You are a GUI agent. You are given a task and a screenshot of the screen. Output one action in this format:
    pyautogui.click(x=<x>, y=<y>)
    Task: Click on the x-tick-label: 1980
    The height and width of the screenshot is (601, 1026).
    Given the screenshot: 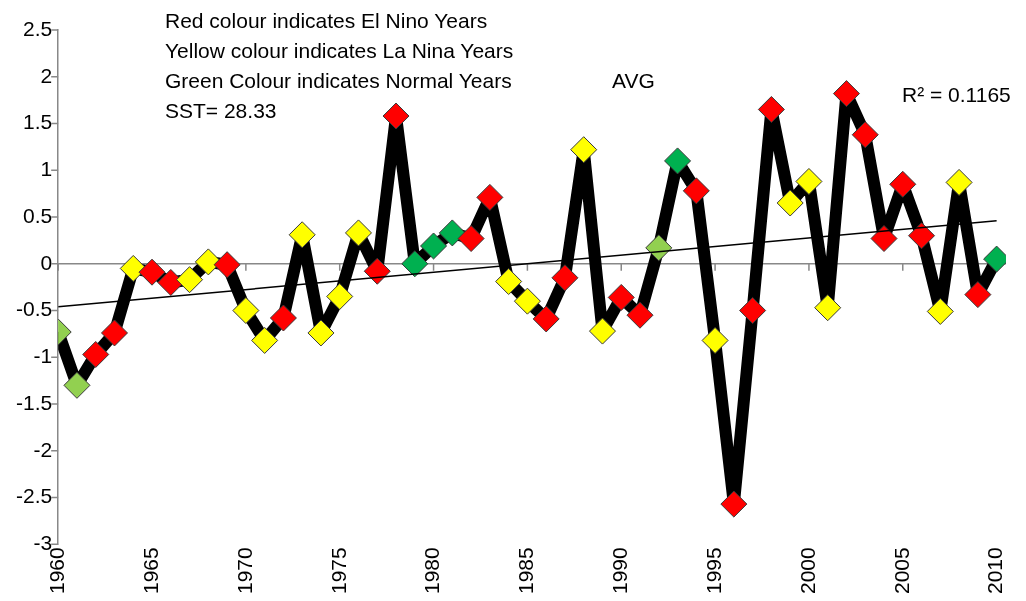 What is the action you would take?
    pyautogui.click(x=432, y=570)
    